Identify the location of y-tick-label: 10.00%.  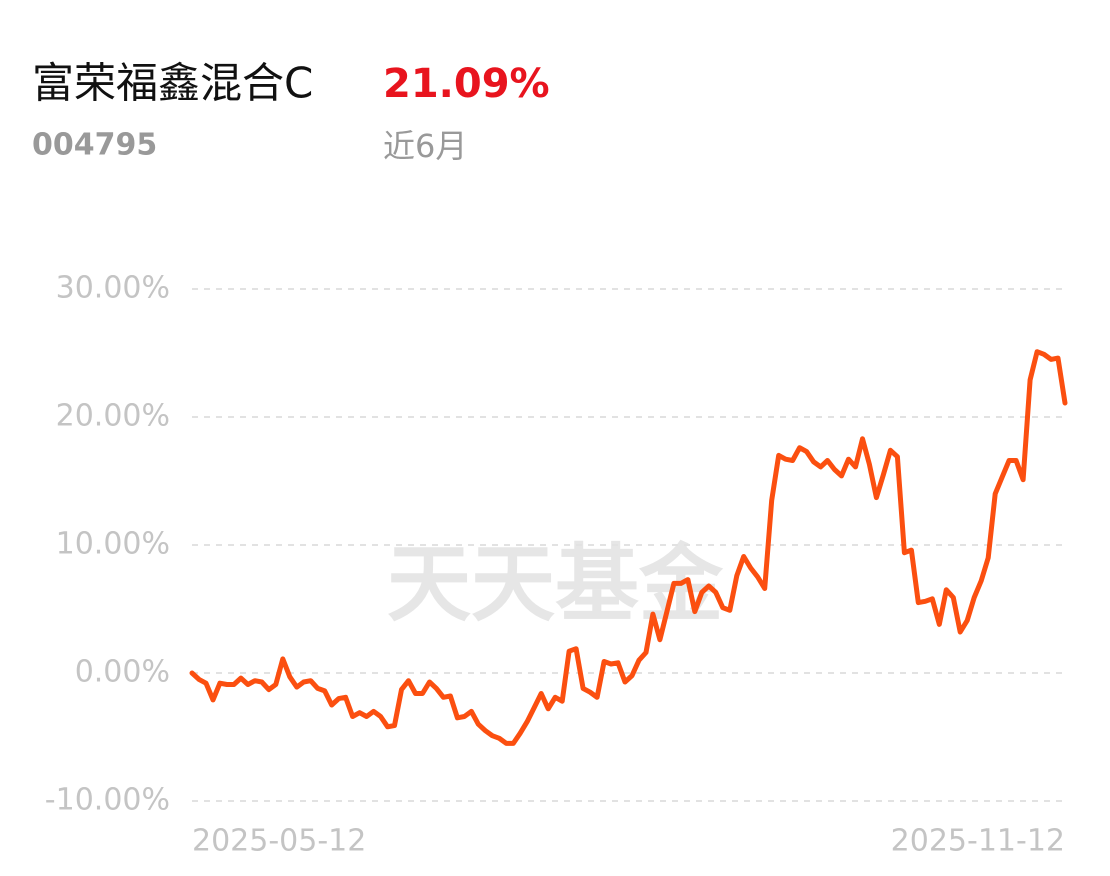
(113, 544).